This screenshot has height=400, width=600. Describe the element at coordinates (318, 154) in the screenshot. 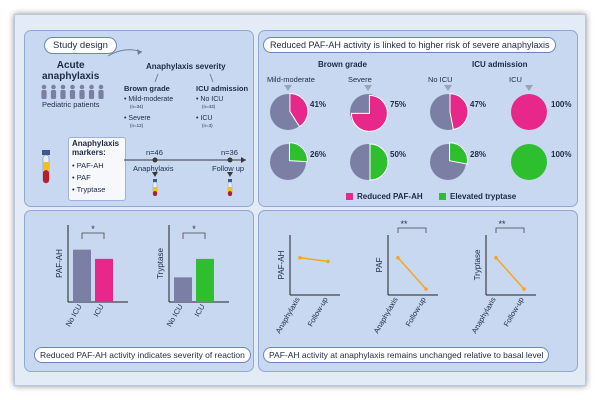

I see `pie-value-label: 26%` at that location.